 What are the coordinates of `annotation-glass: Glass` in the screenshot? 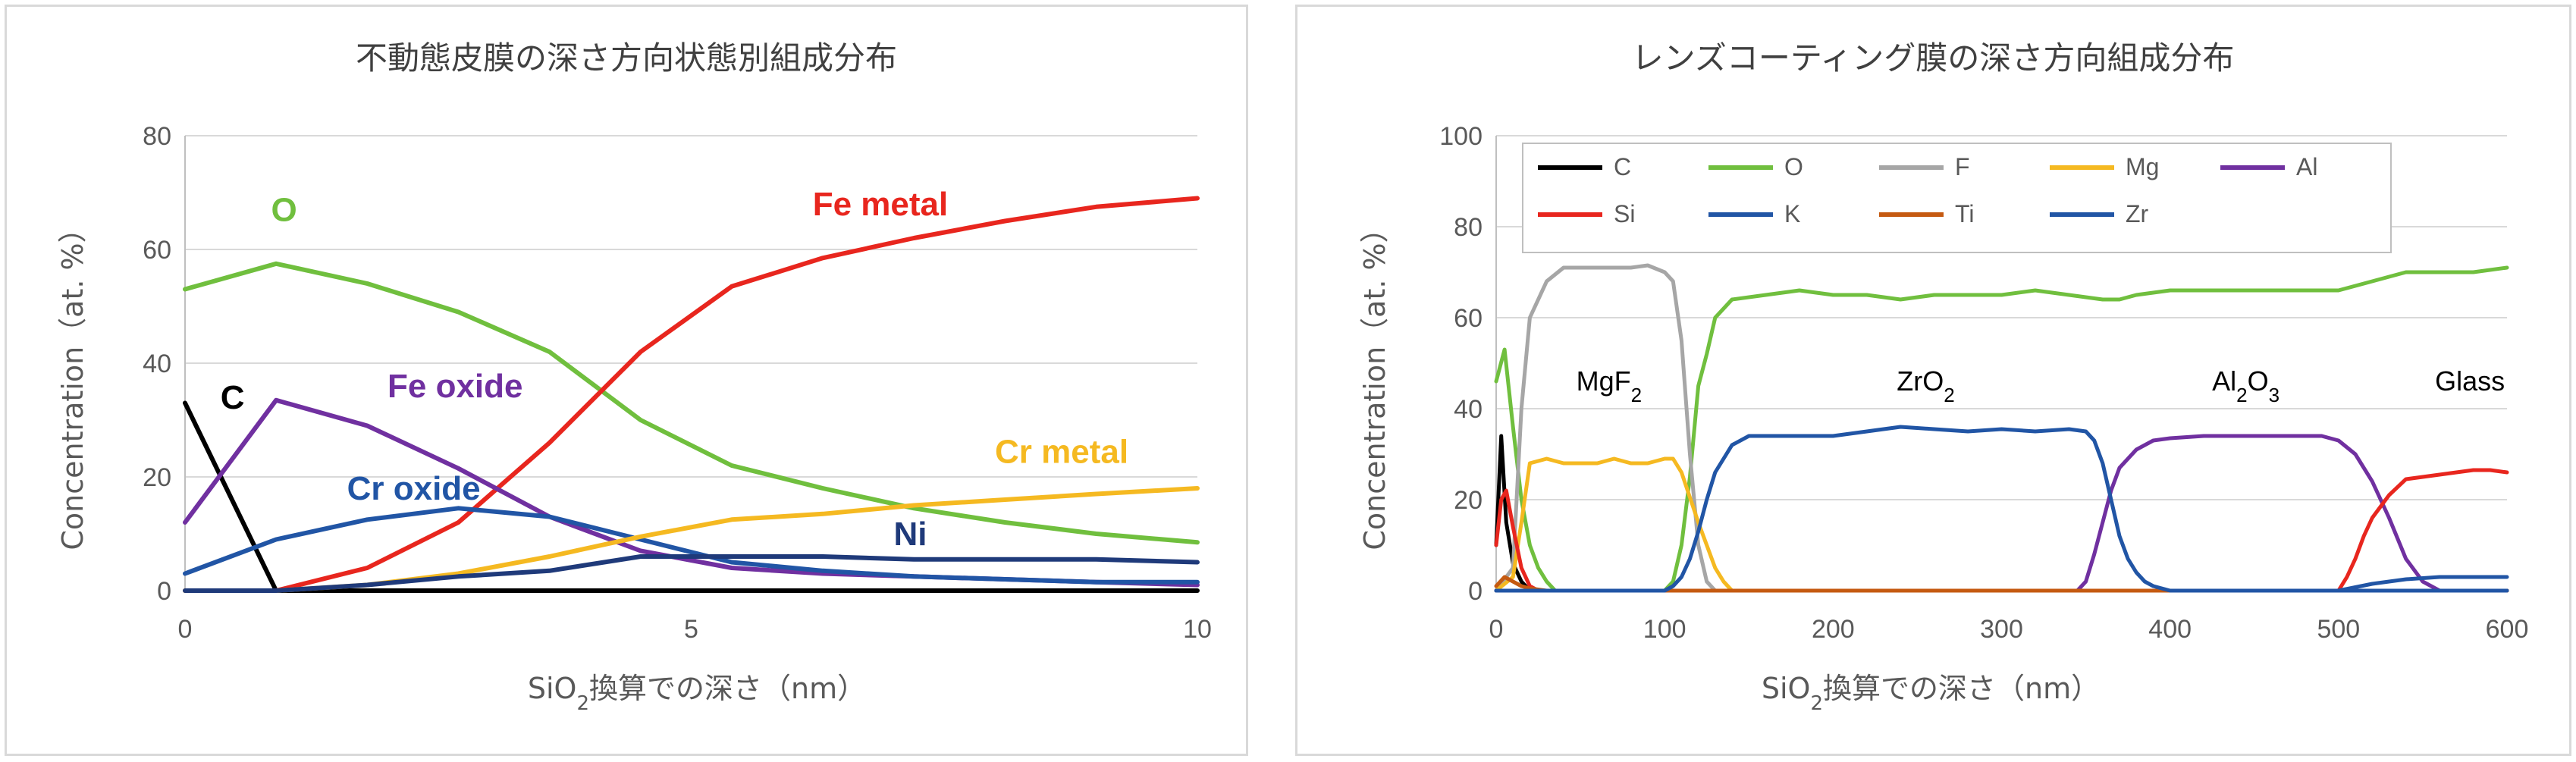 It's located at (2470, 381).